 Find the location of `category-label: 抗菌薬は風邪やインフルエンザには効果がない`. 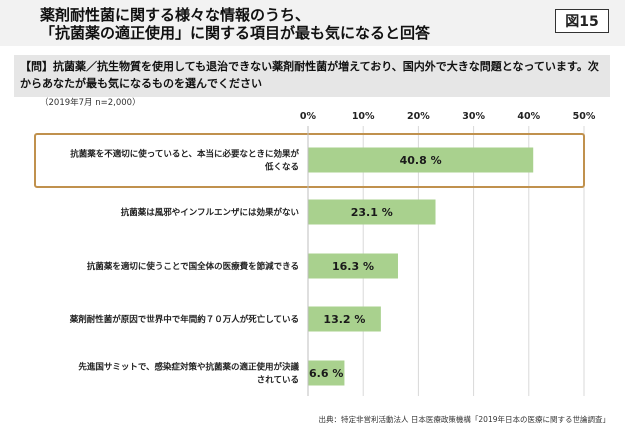

category-label: 抗菌薬は風邪やインフルエンザには効果がない is located at coordinates (210, 212).